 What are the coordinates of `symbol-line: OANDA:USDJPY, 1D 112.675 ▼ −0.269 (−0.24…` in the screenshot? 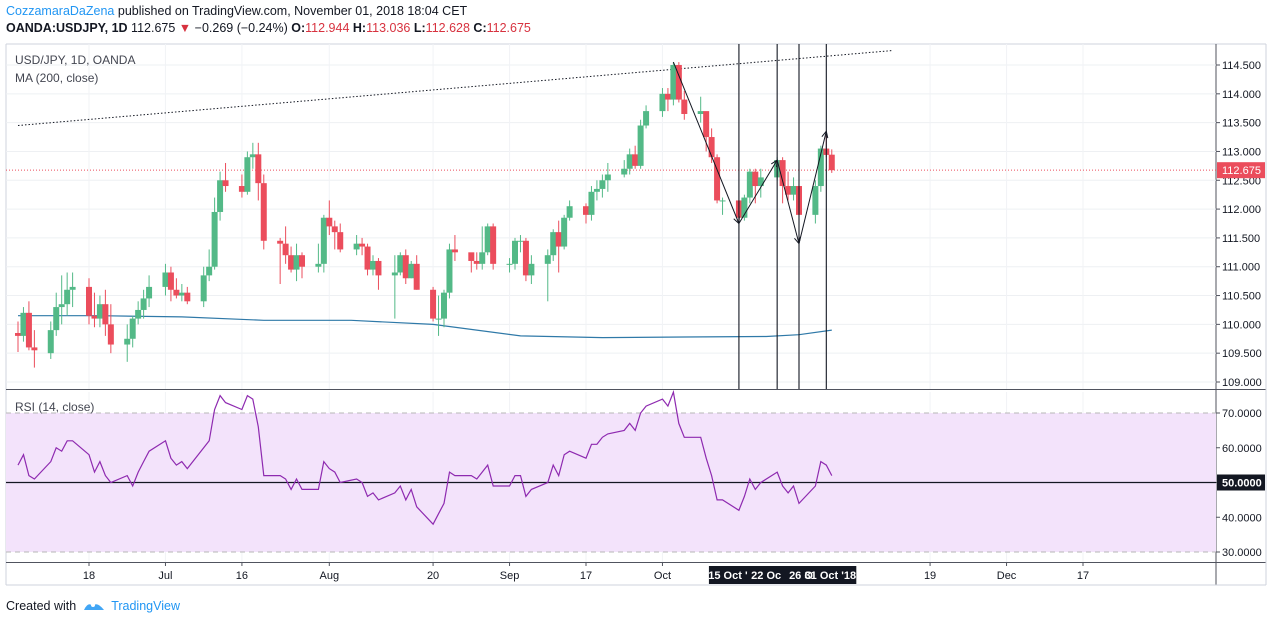 It's located at (636, 28).